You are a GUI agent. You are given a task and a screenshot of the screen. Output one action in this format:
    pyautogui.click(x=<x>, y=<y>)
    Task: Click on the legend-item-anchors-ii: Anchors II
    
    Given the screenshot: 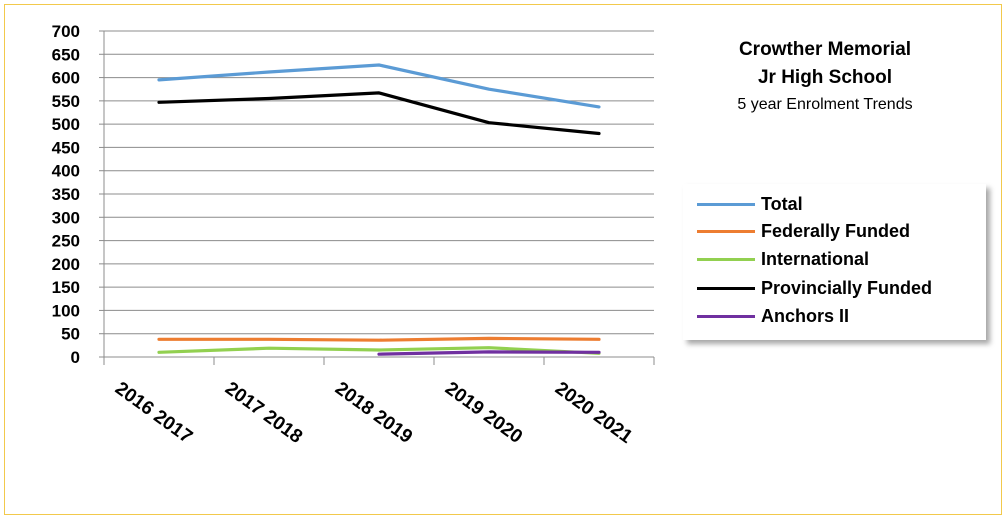 What is the action you would take?
    pyautogui.click(x=773, y=316)
    